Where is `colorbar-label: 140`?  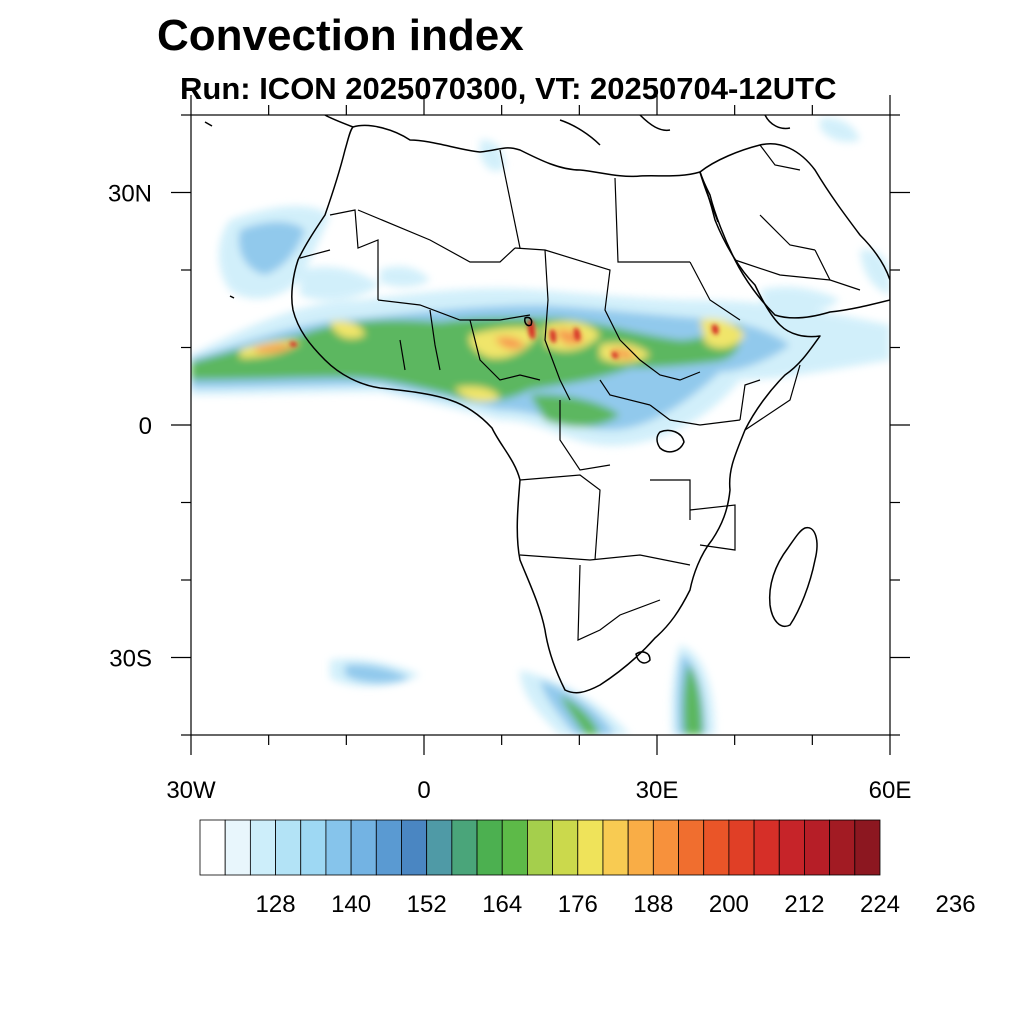
colorbar-label: 140 is located at coordinates (351, 904).